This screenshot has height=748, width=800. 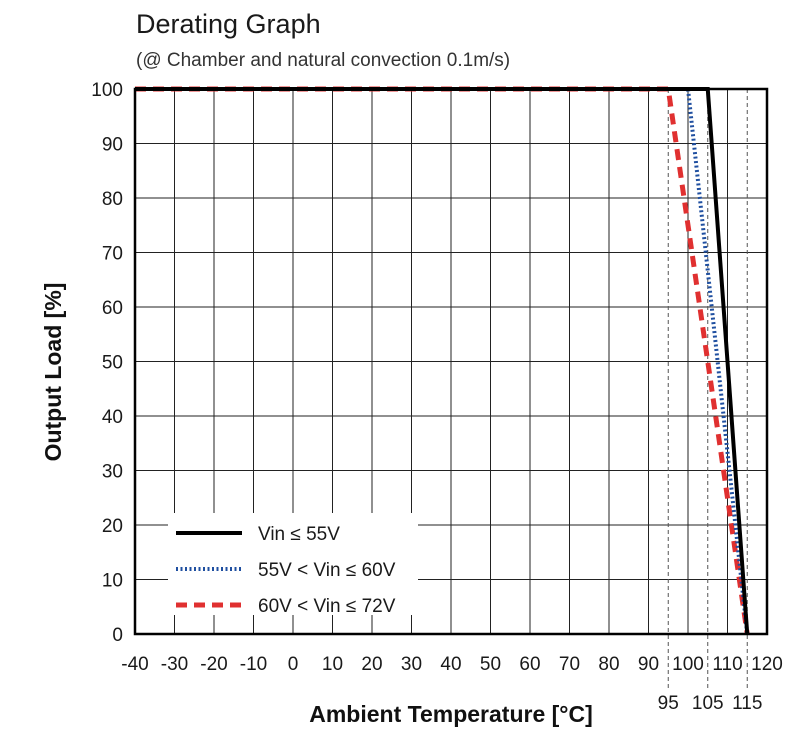 I want to click on y-axis-label: Output Load [%], so click(x=53, y=372).